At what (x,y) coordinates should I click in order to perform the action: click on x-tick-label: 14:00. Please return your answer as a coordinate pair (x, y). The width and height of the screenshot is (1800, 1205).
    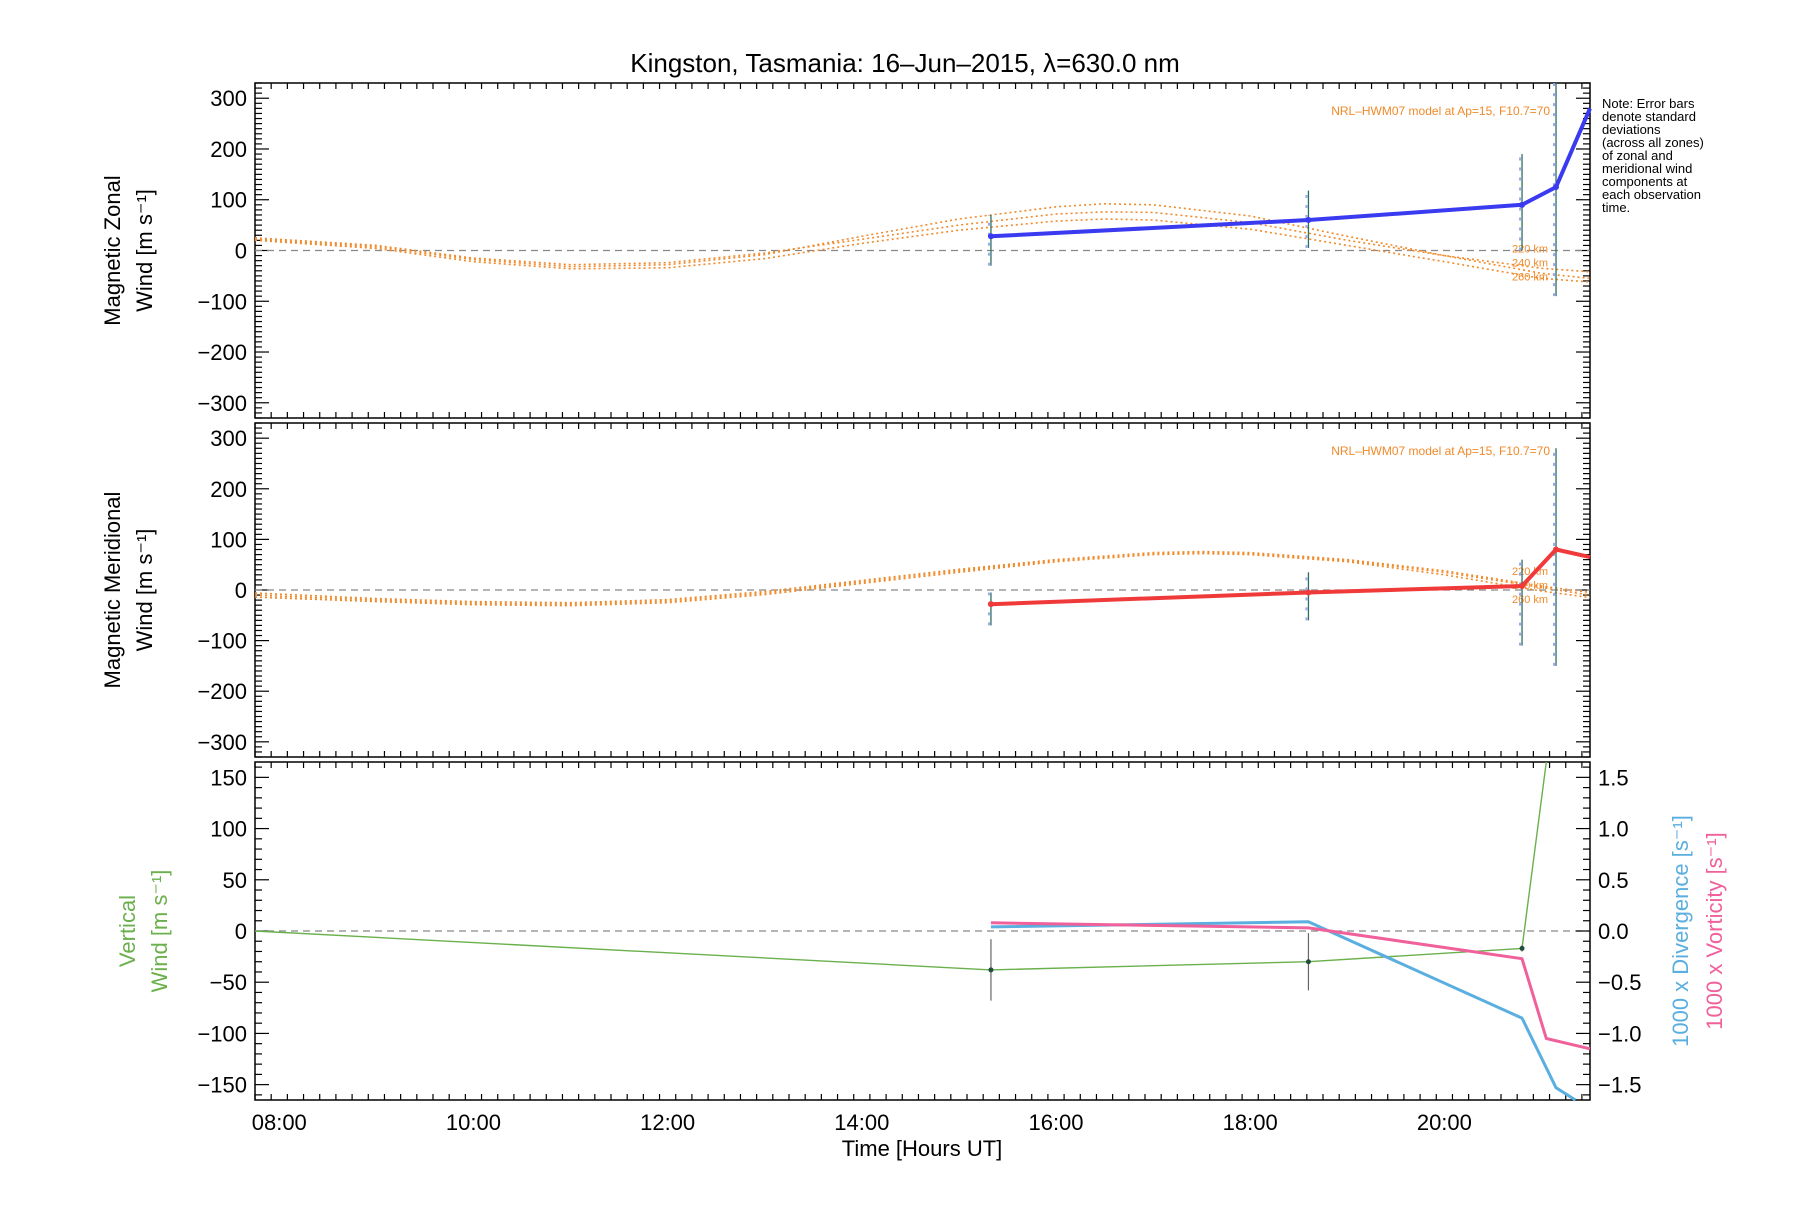
    Looking at the image, I should click on (861, 1122).